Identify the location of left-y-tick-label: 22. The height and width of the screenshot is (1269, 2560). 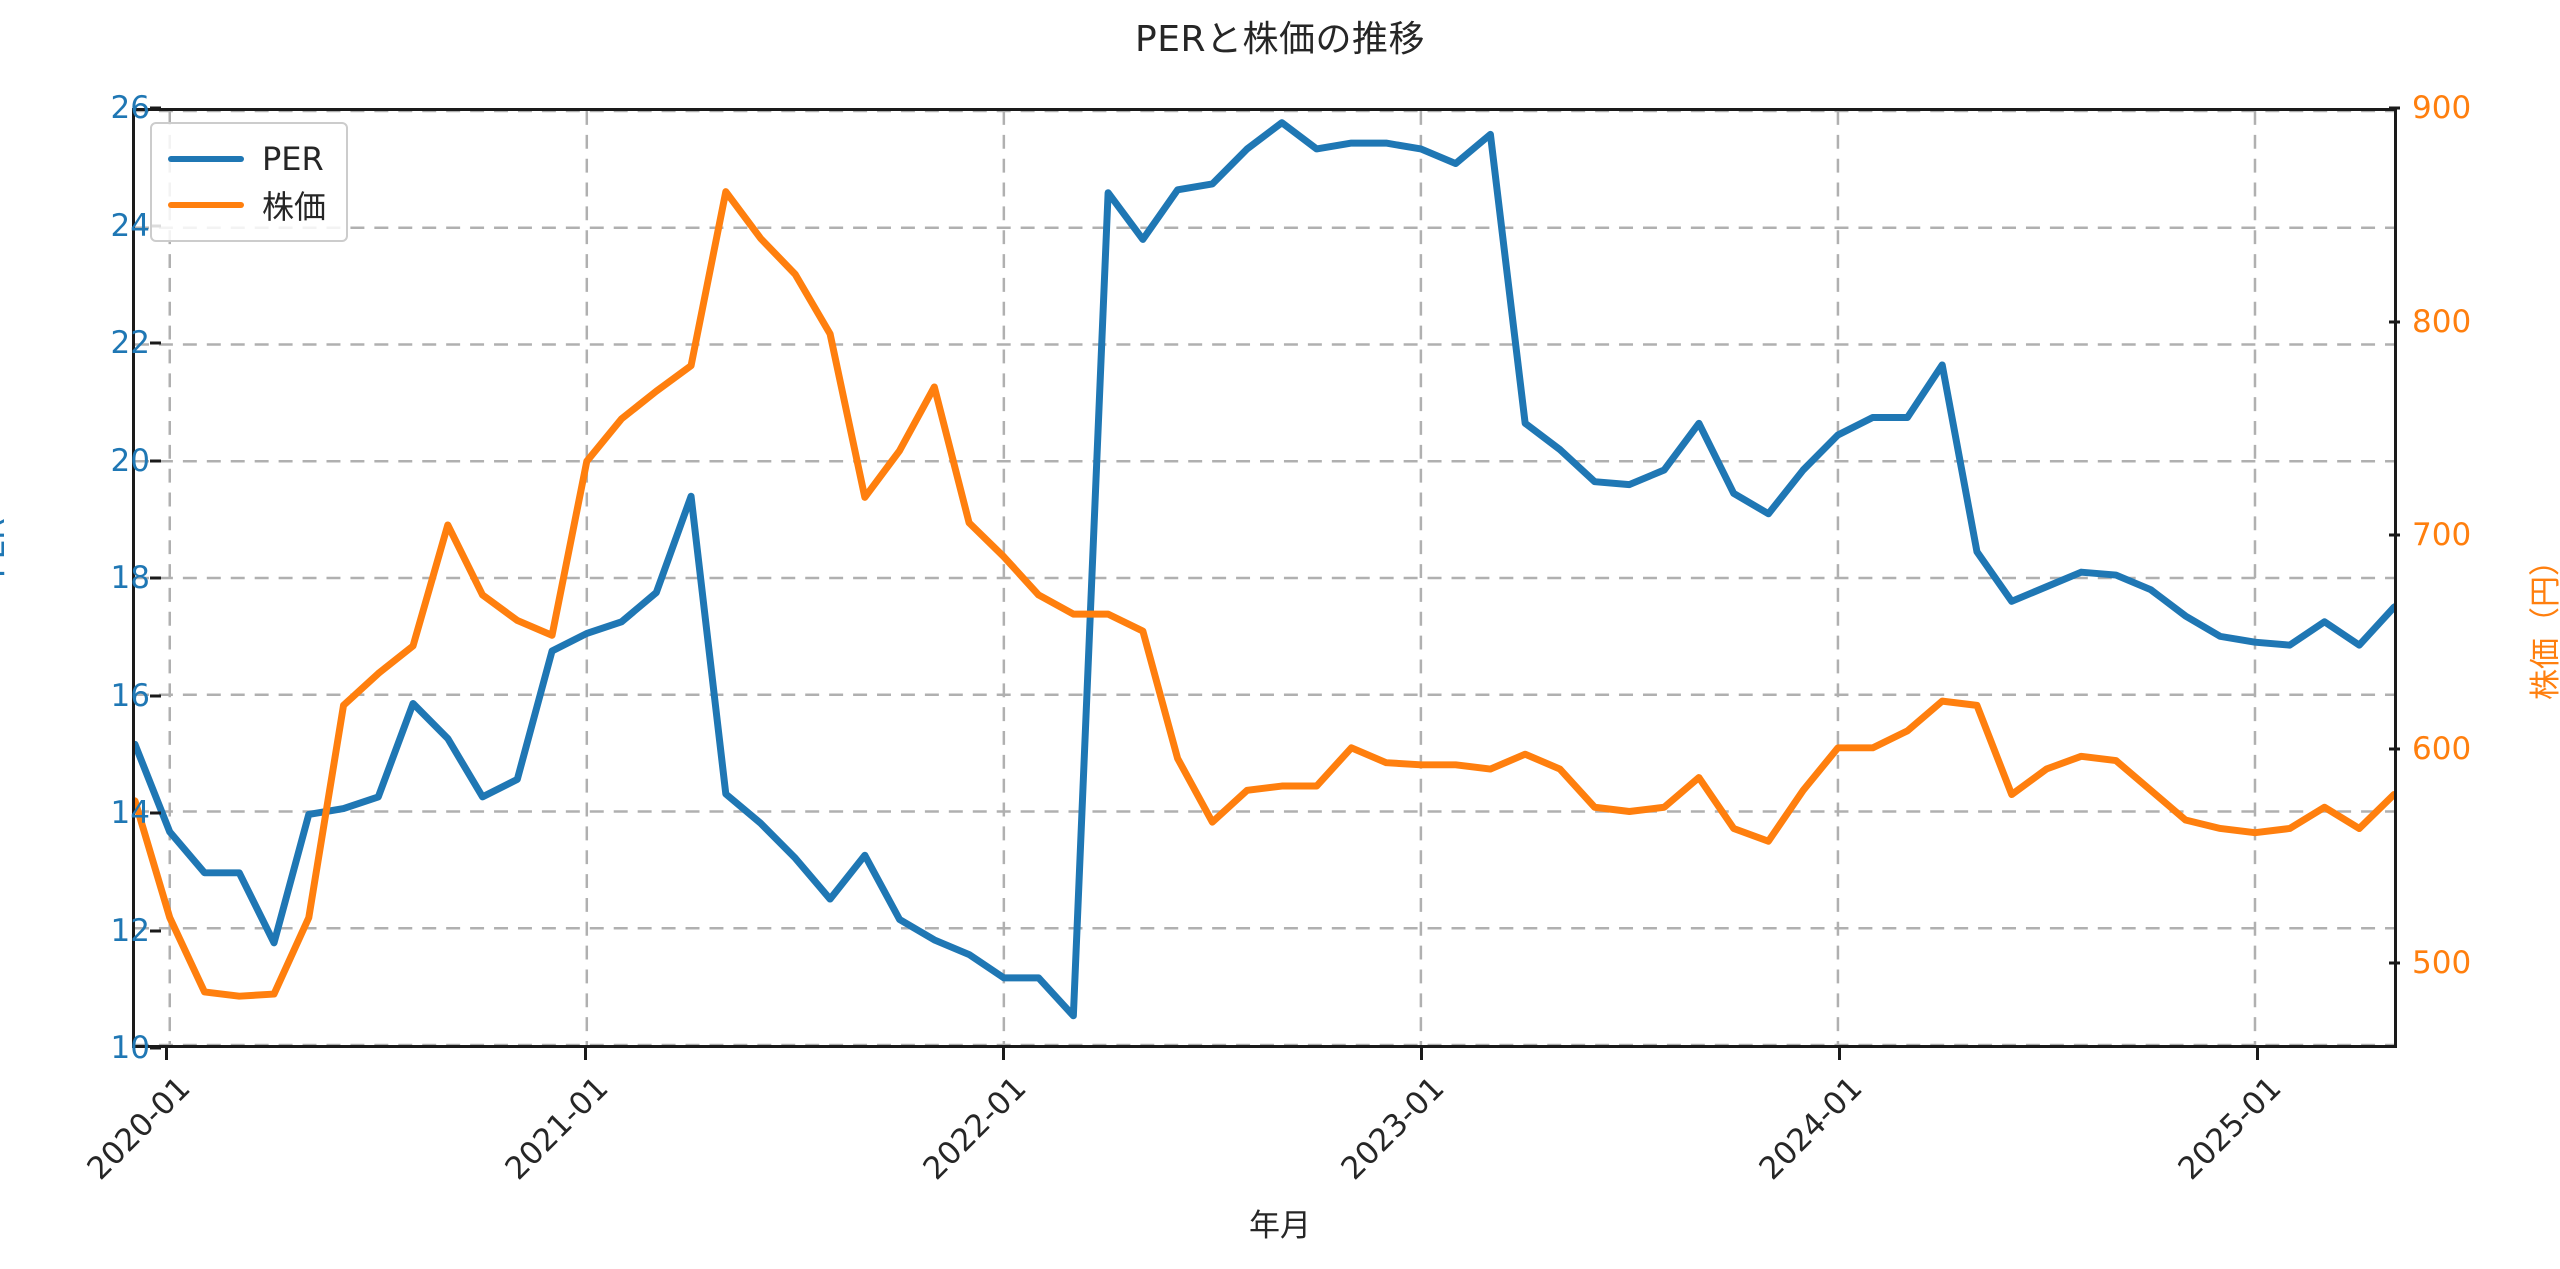
(95, 343).